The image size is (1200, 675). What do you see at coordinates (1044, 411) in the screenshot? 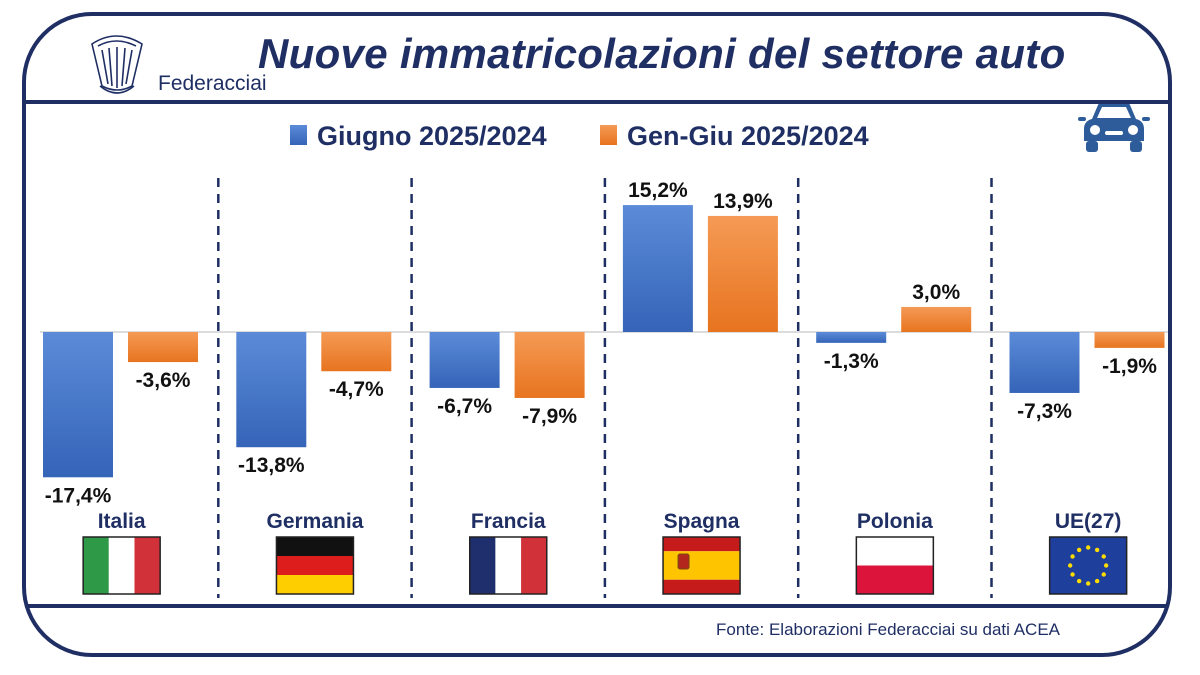
I see `data-label: -7,3%` at bounding box center [1044, 411].